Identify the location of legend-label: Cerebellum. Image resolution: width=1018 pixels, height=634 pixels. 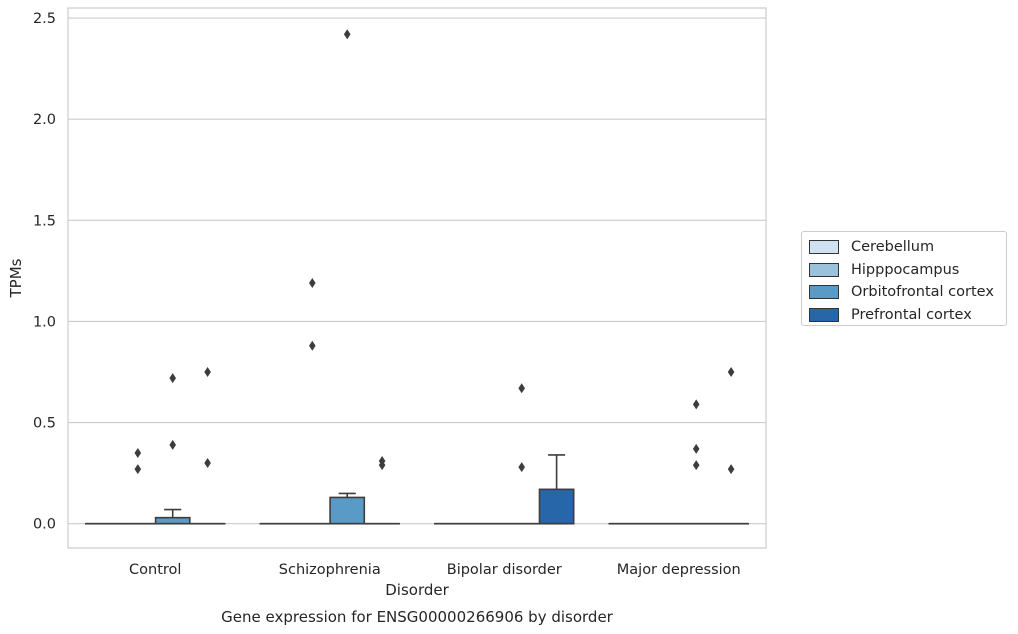
(893, 247).